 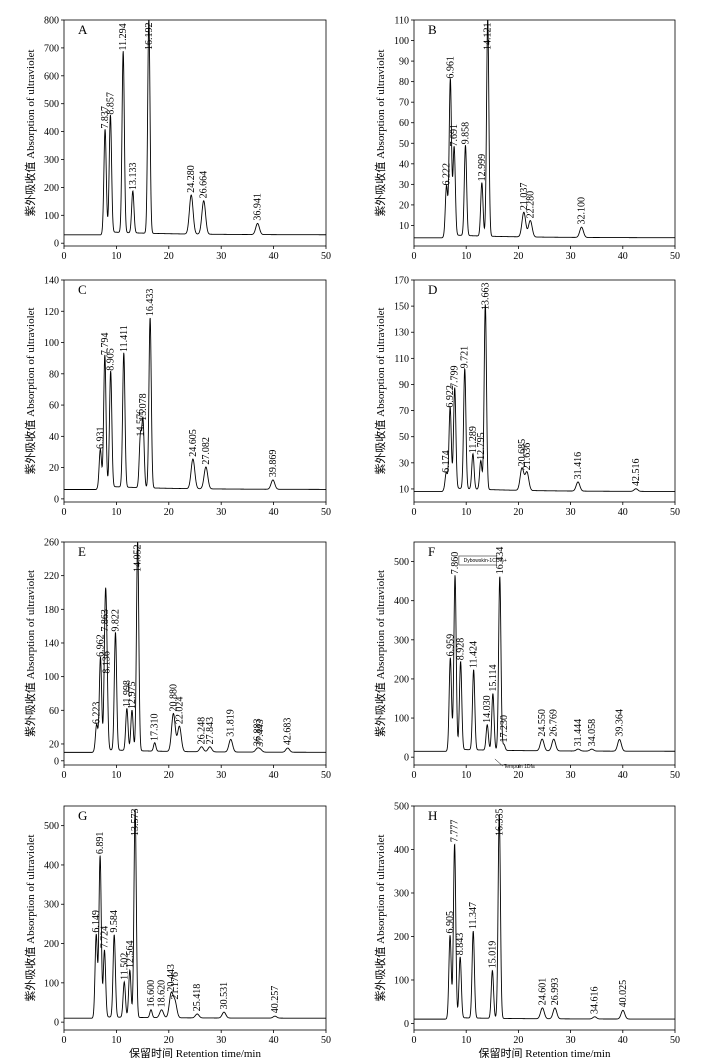 What do you see at coordinates (524, 197) in the screenshot?
I see `peak-label: 21.037` at bounding box center [524, 197].